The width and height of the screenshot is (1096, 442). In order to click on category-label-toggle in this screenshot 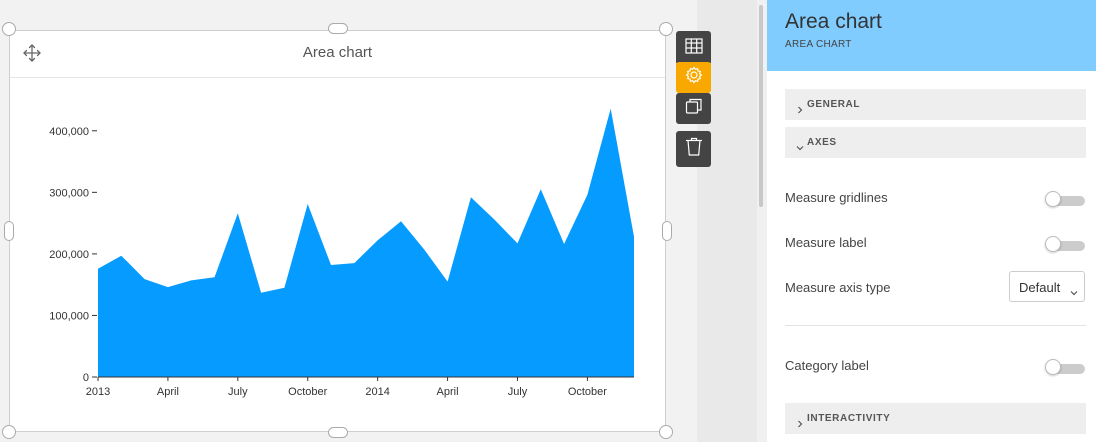, I will do `click(1065, 367)`.